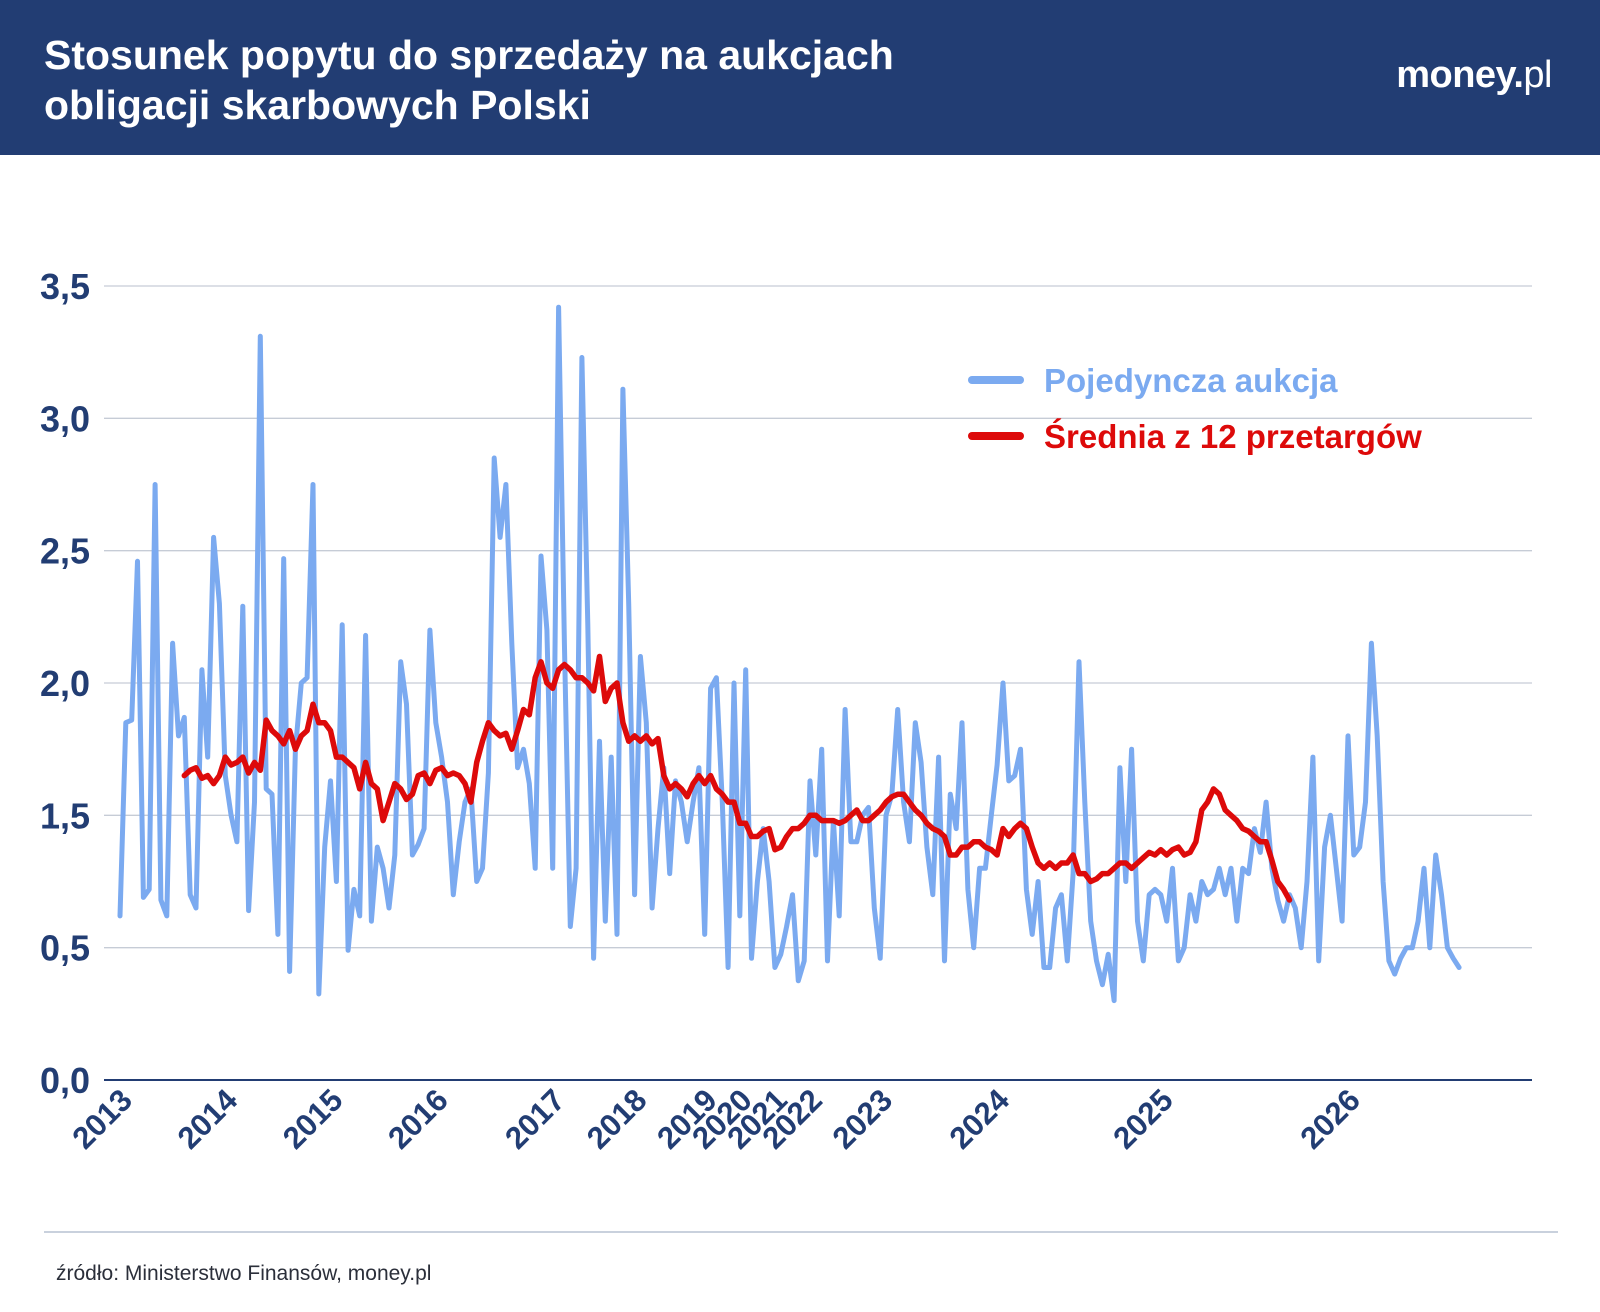 The width and height of the screenshot is (1600, 1312). Describe the element at coordinates (313, 1119) in the screenshot. I see `x-tick-label: 2015` at that location.